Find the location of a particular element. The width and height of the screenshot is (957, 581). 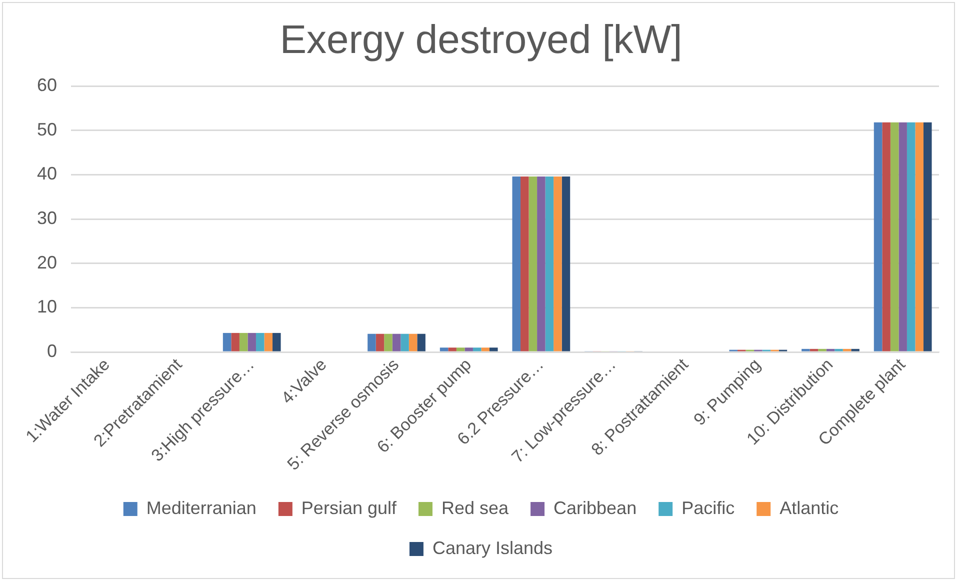

legend-label: Red sea is located at coordinates (475, 508).